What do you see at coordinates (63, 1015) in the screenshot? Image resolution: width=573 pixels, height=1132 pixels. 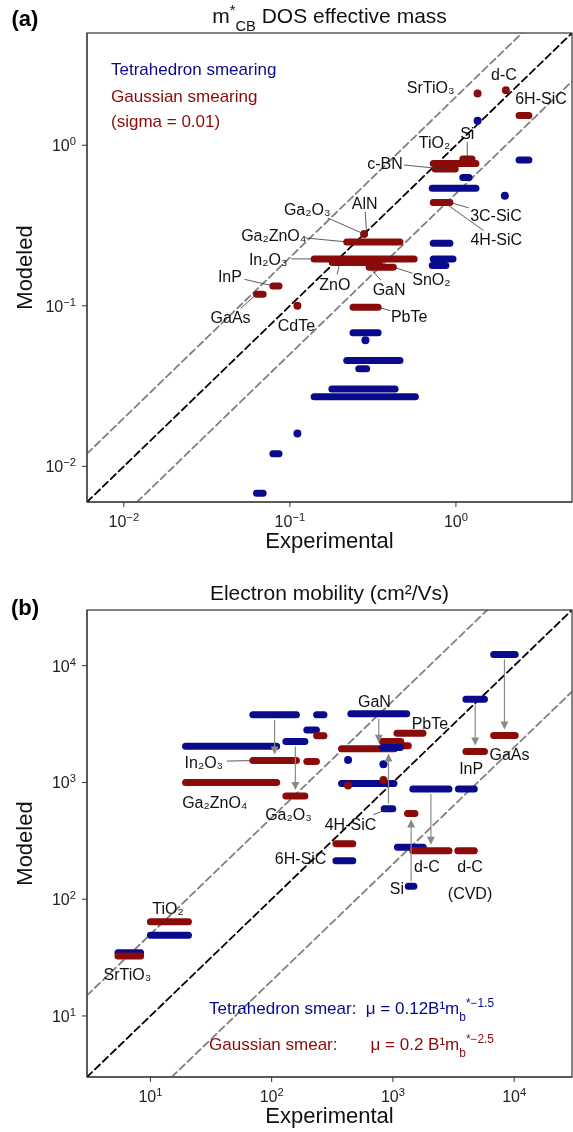 I see `y-tick-label: 10$^{1}$` at bounding box center [63, 1015].